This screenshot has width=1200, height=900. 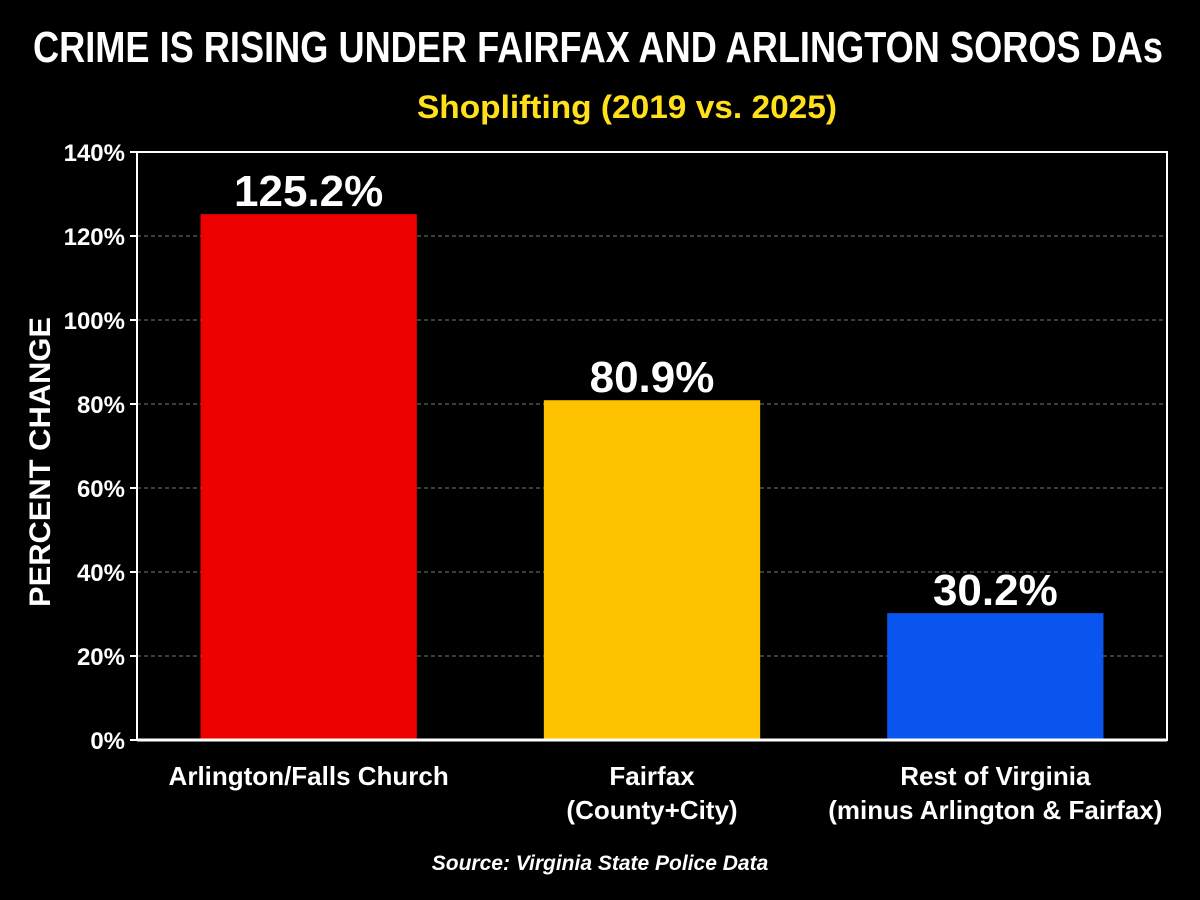 I want to click on y-tick-label: 0%, so click(x=107, y=741).